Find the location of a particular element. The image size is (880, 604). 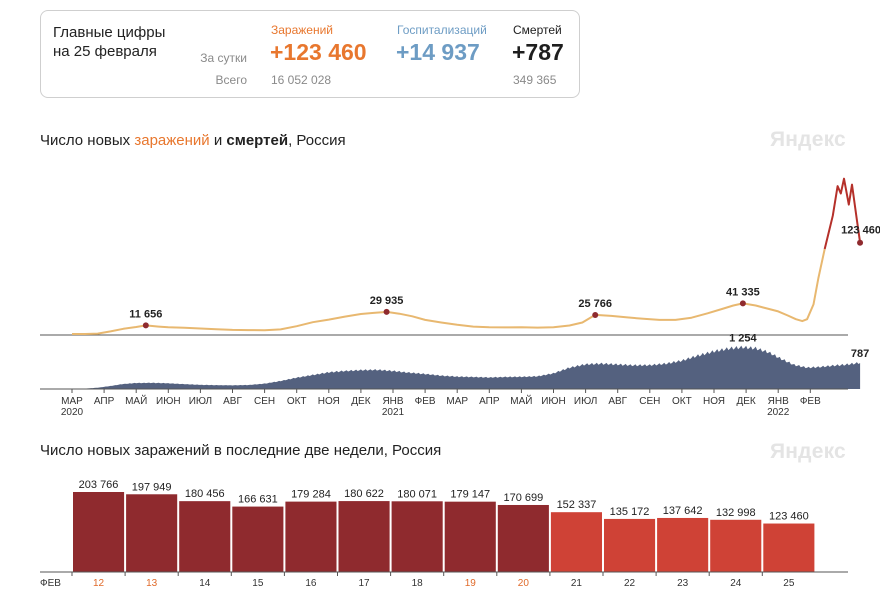

bar-category-label: 20 is located at coordinates (524, 583).